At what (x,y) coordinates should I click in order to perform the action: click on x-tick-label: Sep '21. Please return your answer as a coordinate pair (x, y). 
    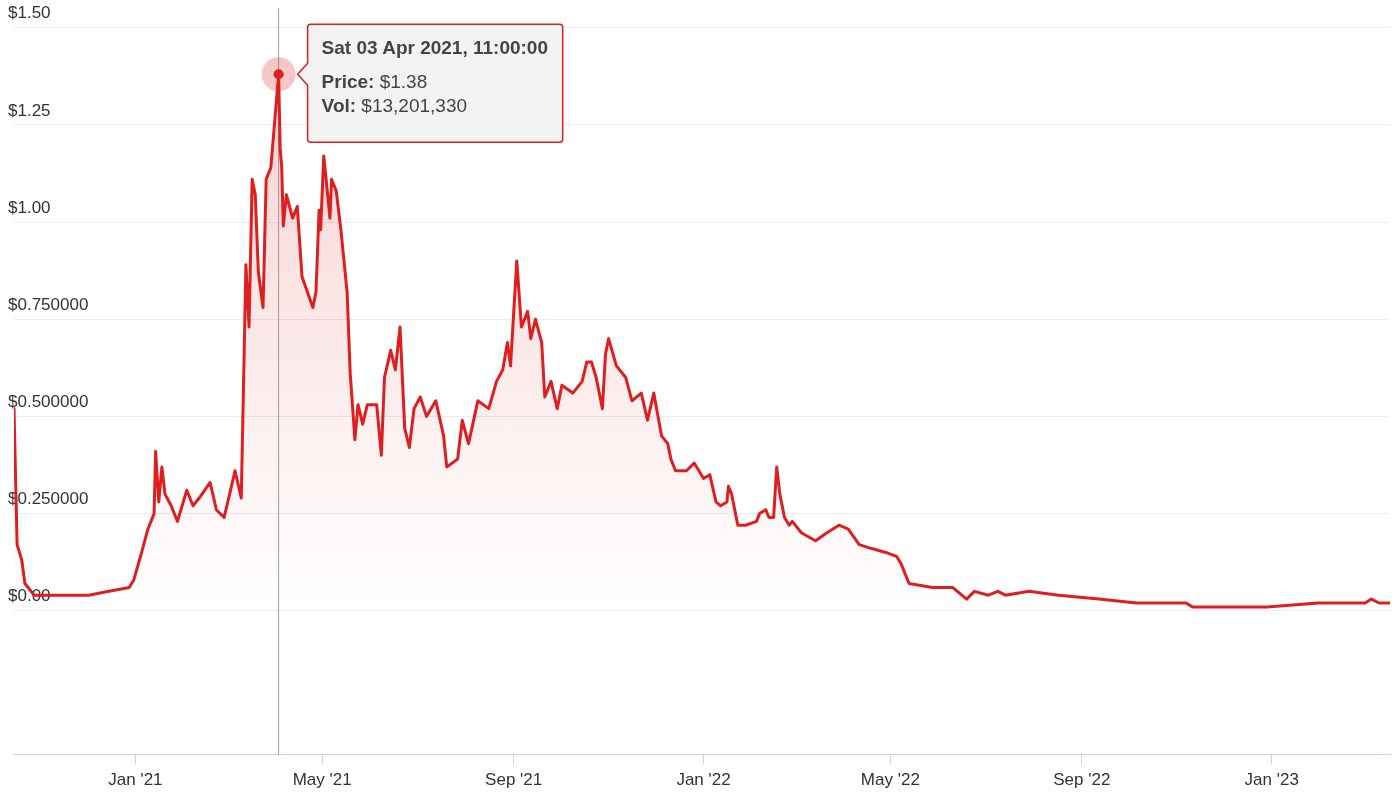
    Looking at the image, I should click on (514, 780).